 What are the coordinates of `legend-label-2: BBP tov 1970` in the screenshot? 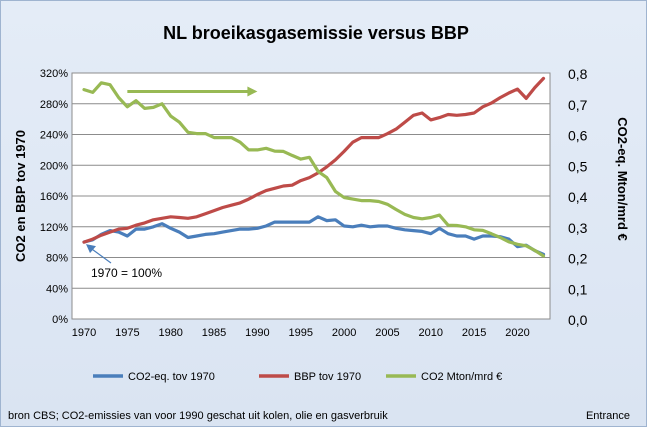 It's located at (327, 377).